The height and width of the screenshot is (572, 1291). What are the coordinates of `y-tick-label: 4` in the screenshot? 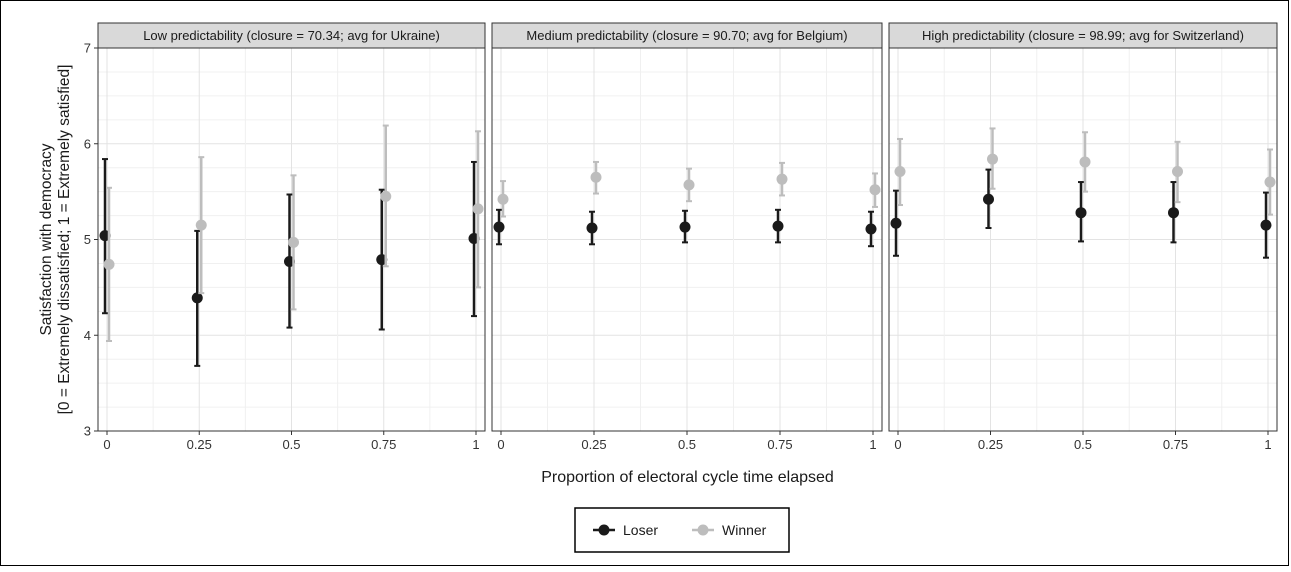 It's located at (87, 335).